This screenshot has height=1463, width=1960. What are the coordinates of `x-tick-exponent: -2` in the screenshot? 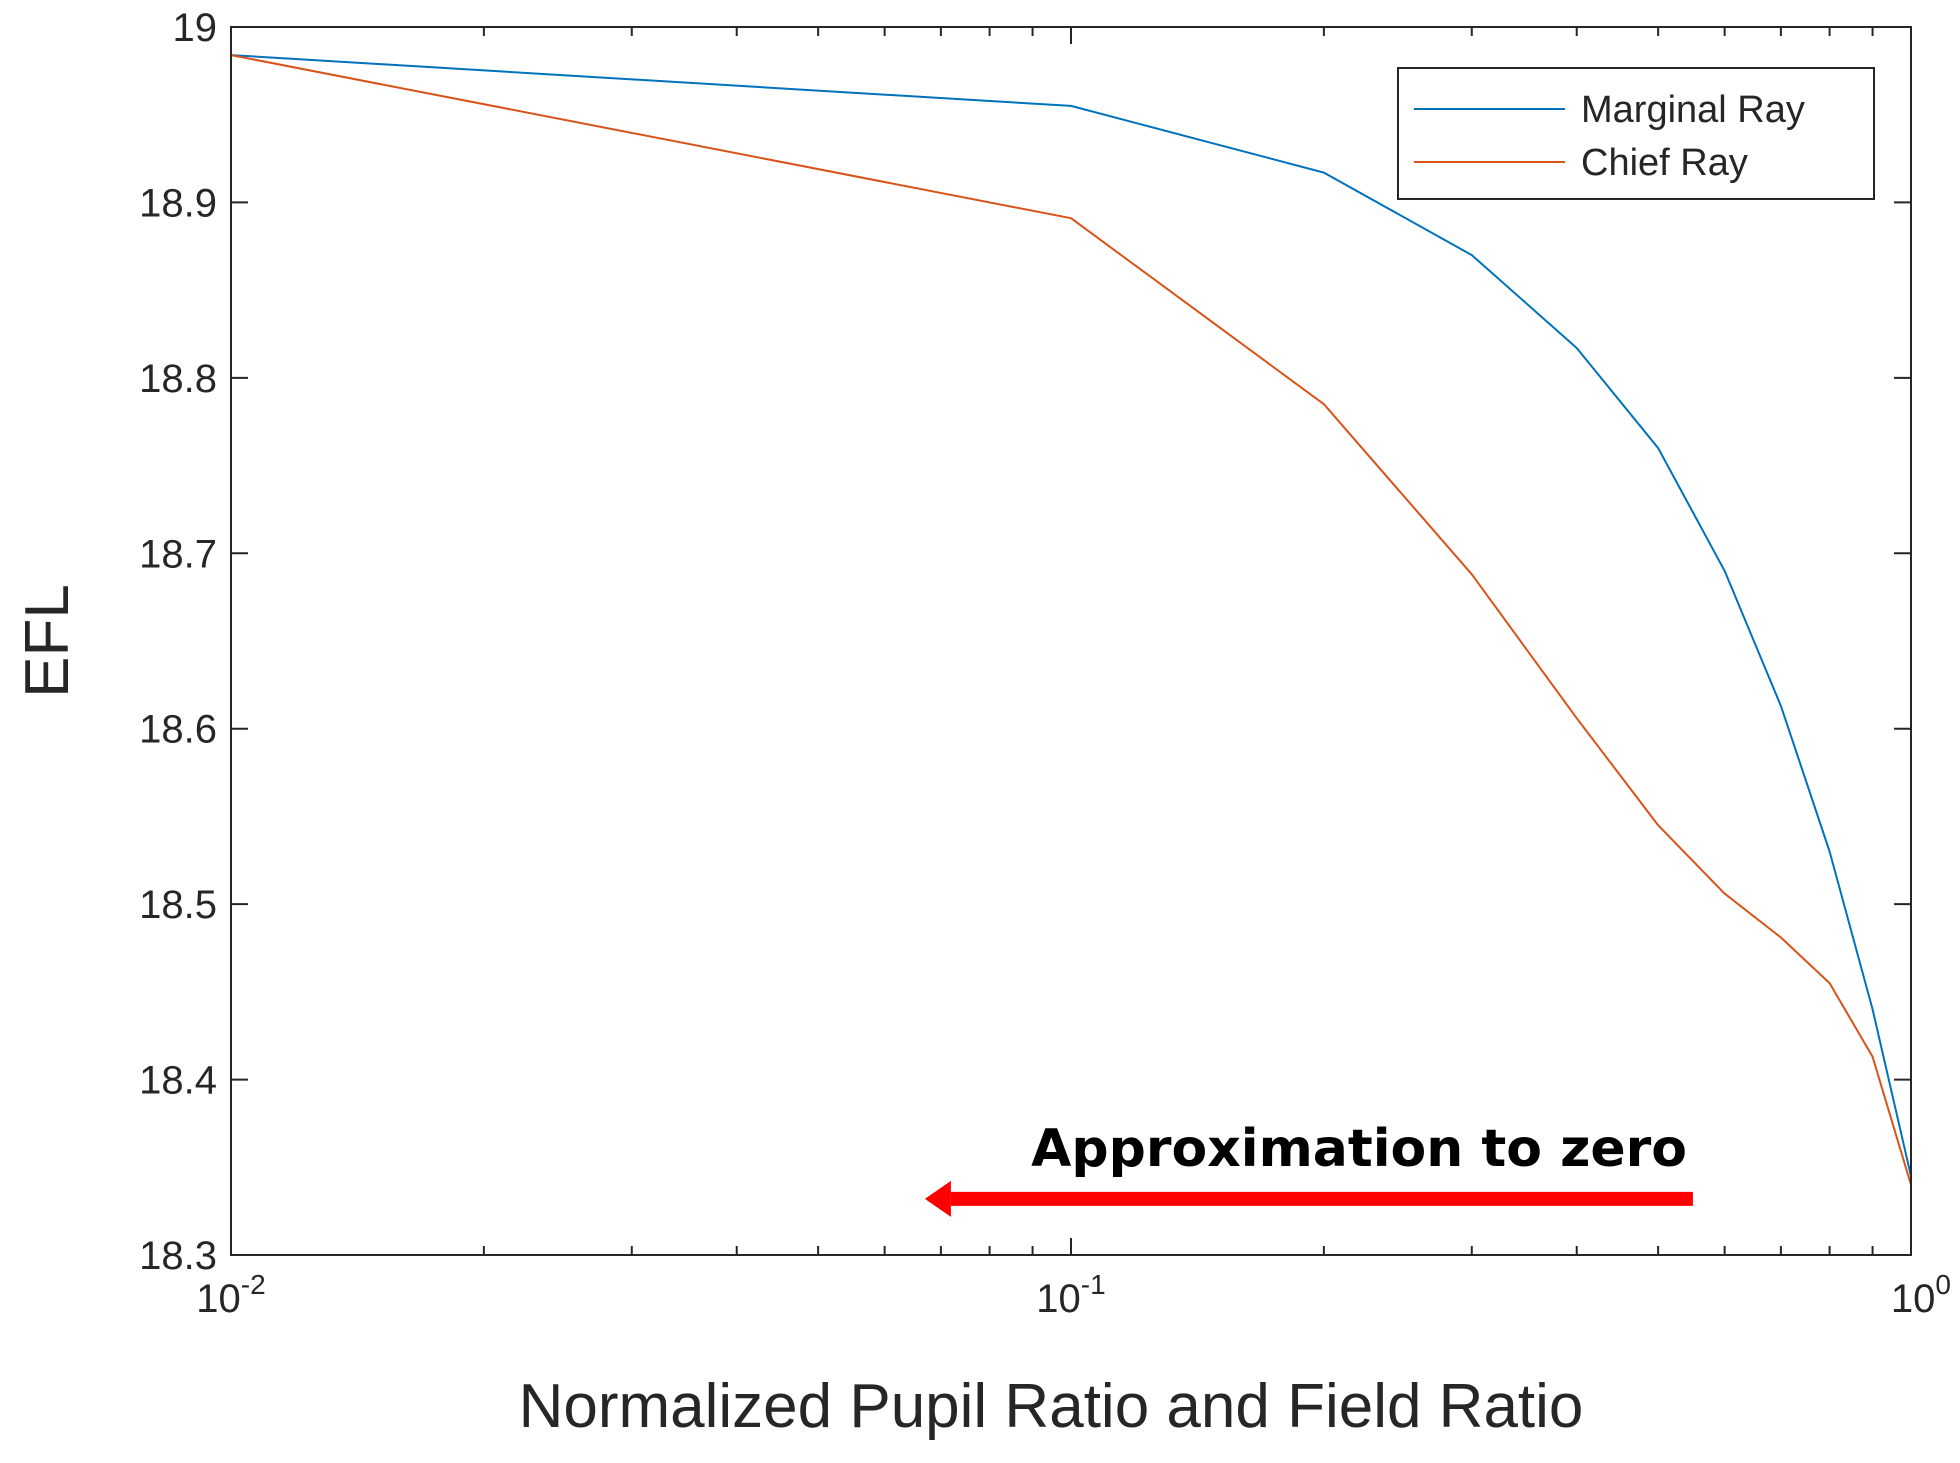 It's located at (253, 1284).